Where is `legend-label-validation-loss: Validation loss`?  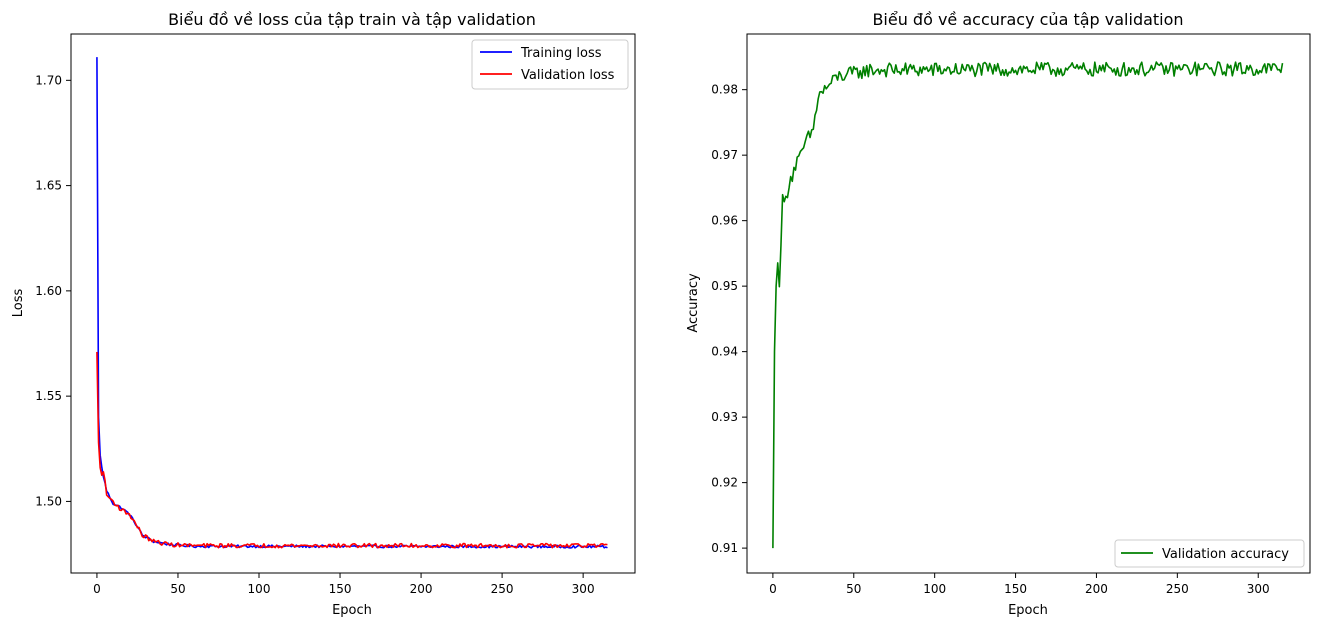
legend-label-validation-loss: Validation loss is located at coordinates (568, 75).